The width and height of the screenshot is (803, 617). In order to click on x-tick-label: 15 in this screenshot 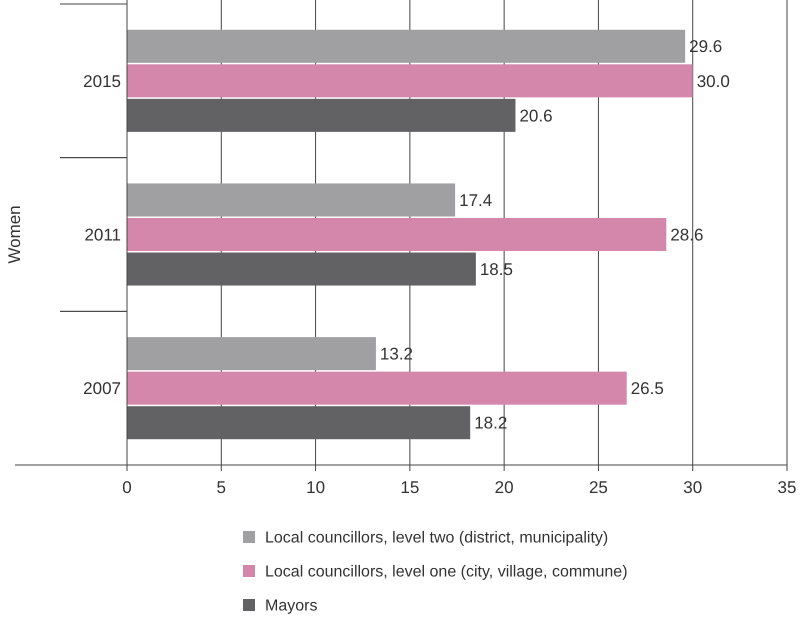, I will do `click(410, 487)`.